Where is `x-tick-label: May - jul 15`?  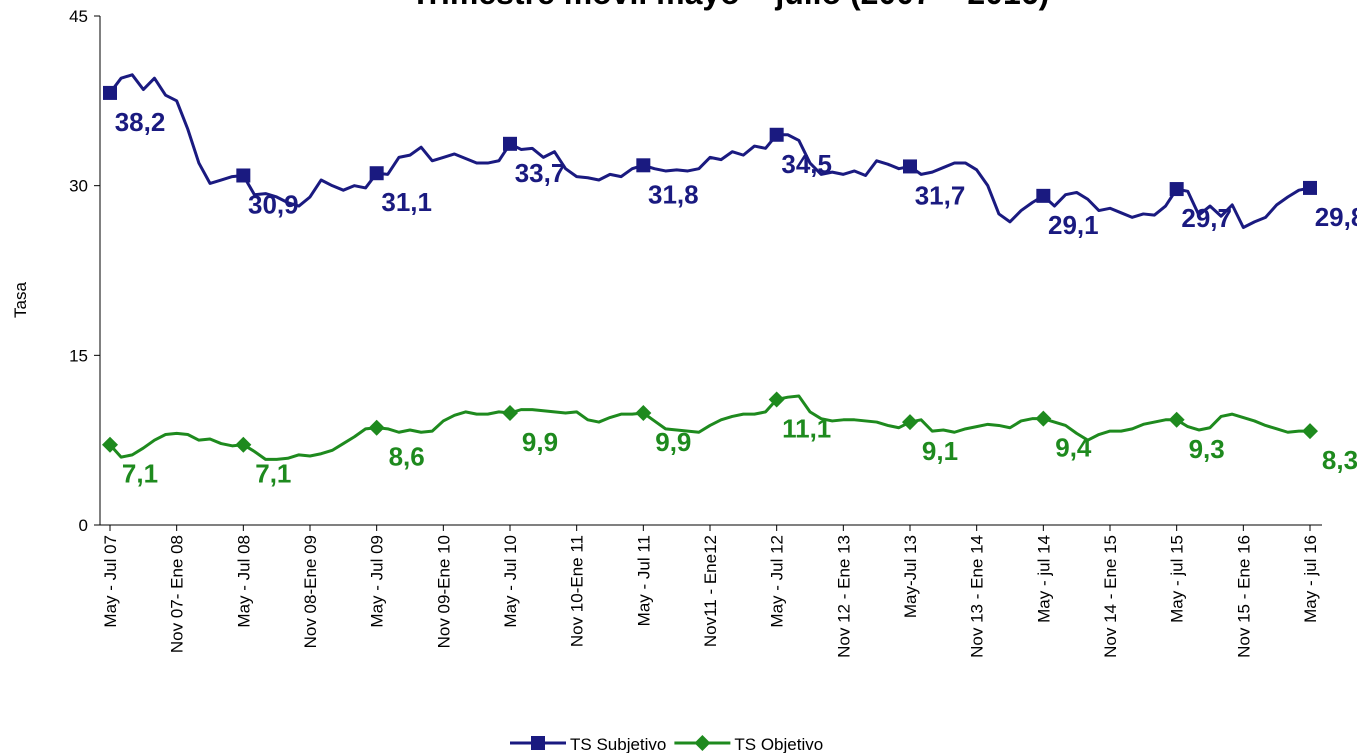 x-tick-label: May - jul 15 is located at coordinates (1177, 579).